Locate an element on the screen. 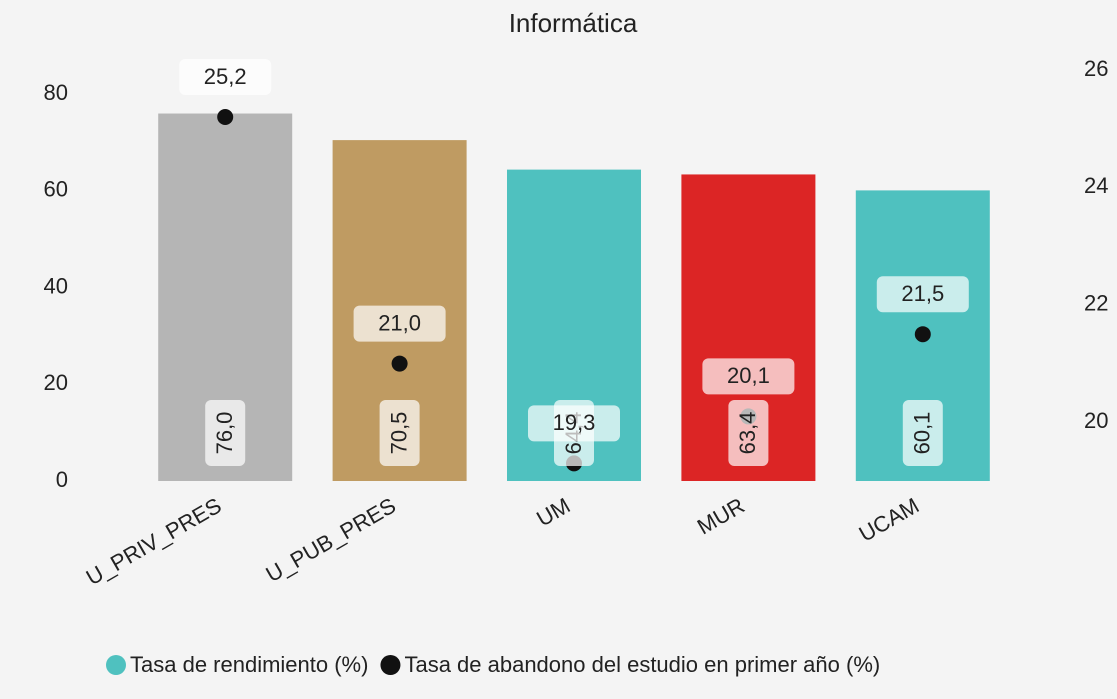 This screenshot has height=699, width=1117. y2-tick-label: 26 is located at coordinates (1096, 68).